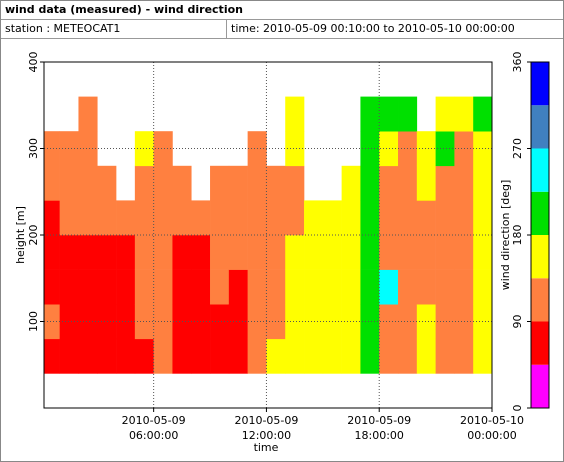 The image size is (564, 462). What do you see at coordinates (154, 420) in the screenshot?
I see `x-tick-label: 2010-05-09` at bounding box center [154, 420].